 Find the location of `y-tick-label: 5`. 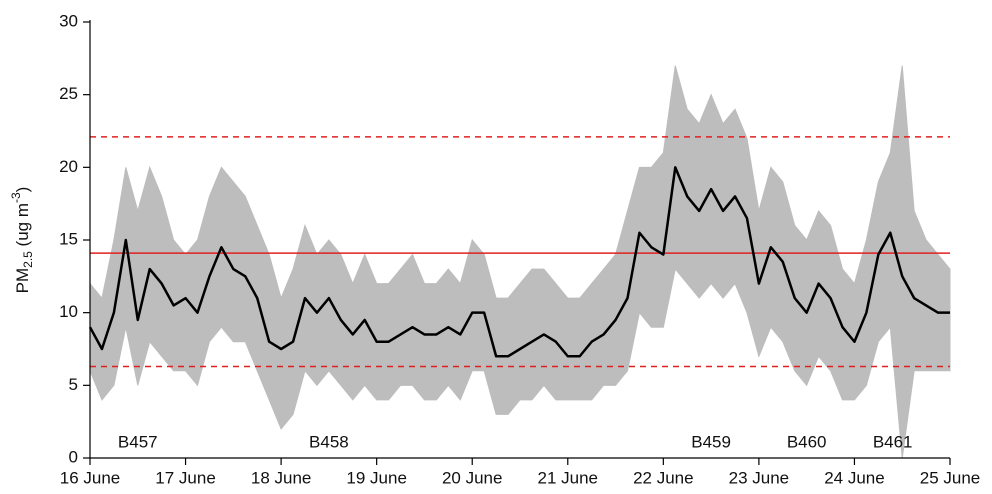

y-tick-label: 5 is located at coordinates (73, 384).